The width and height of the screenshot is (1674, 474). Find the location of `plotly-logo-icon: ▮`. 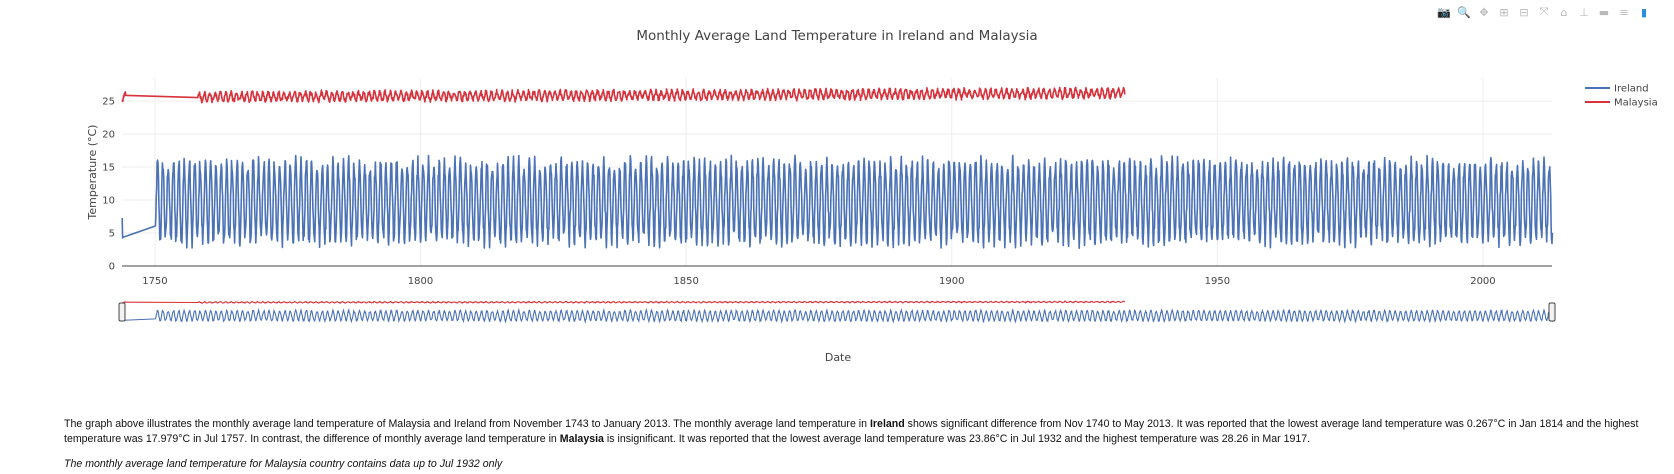

plotly-logo-icon: ▮ is located at coordinates (1644, 12).